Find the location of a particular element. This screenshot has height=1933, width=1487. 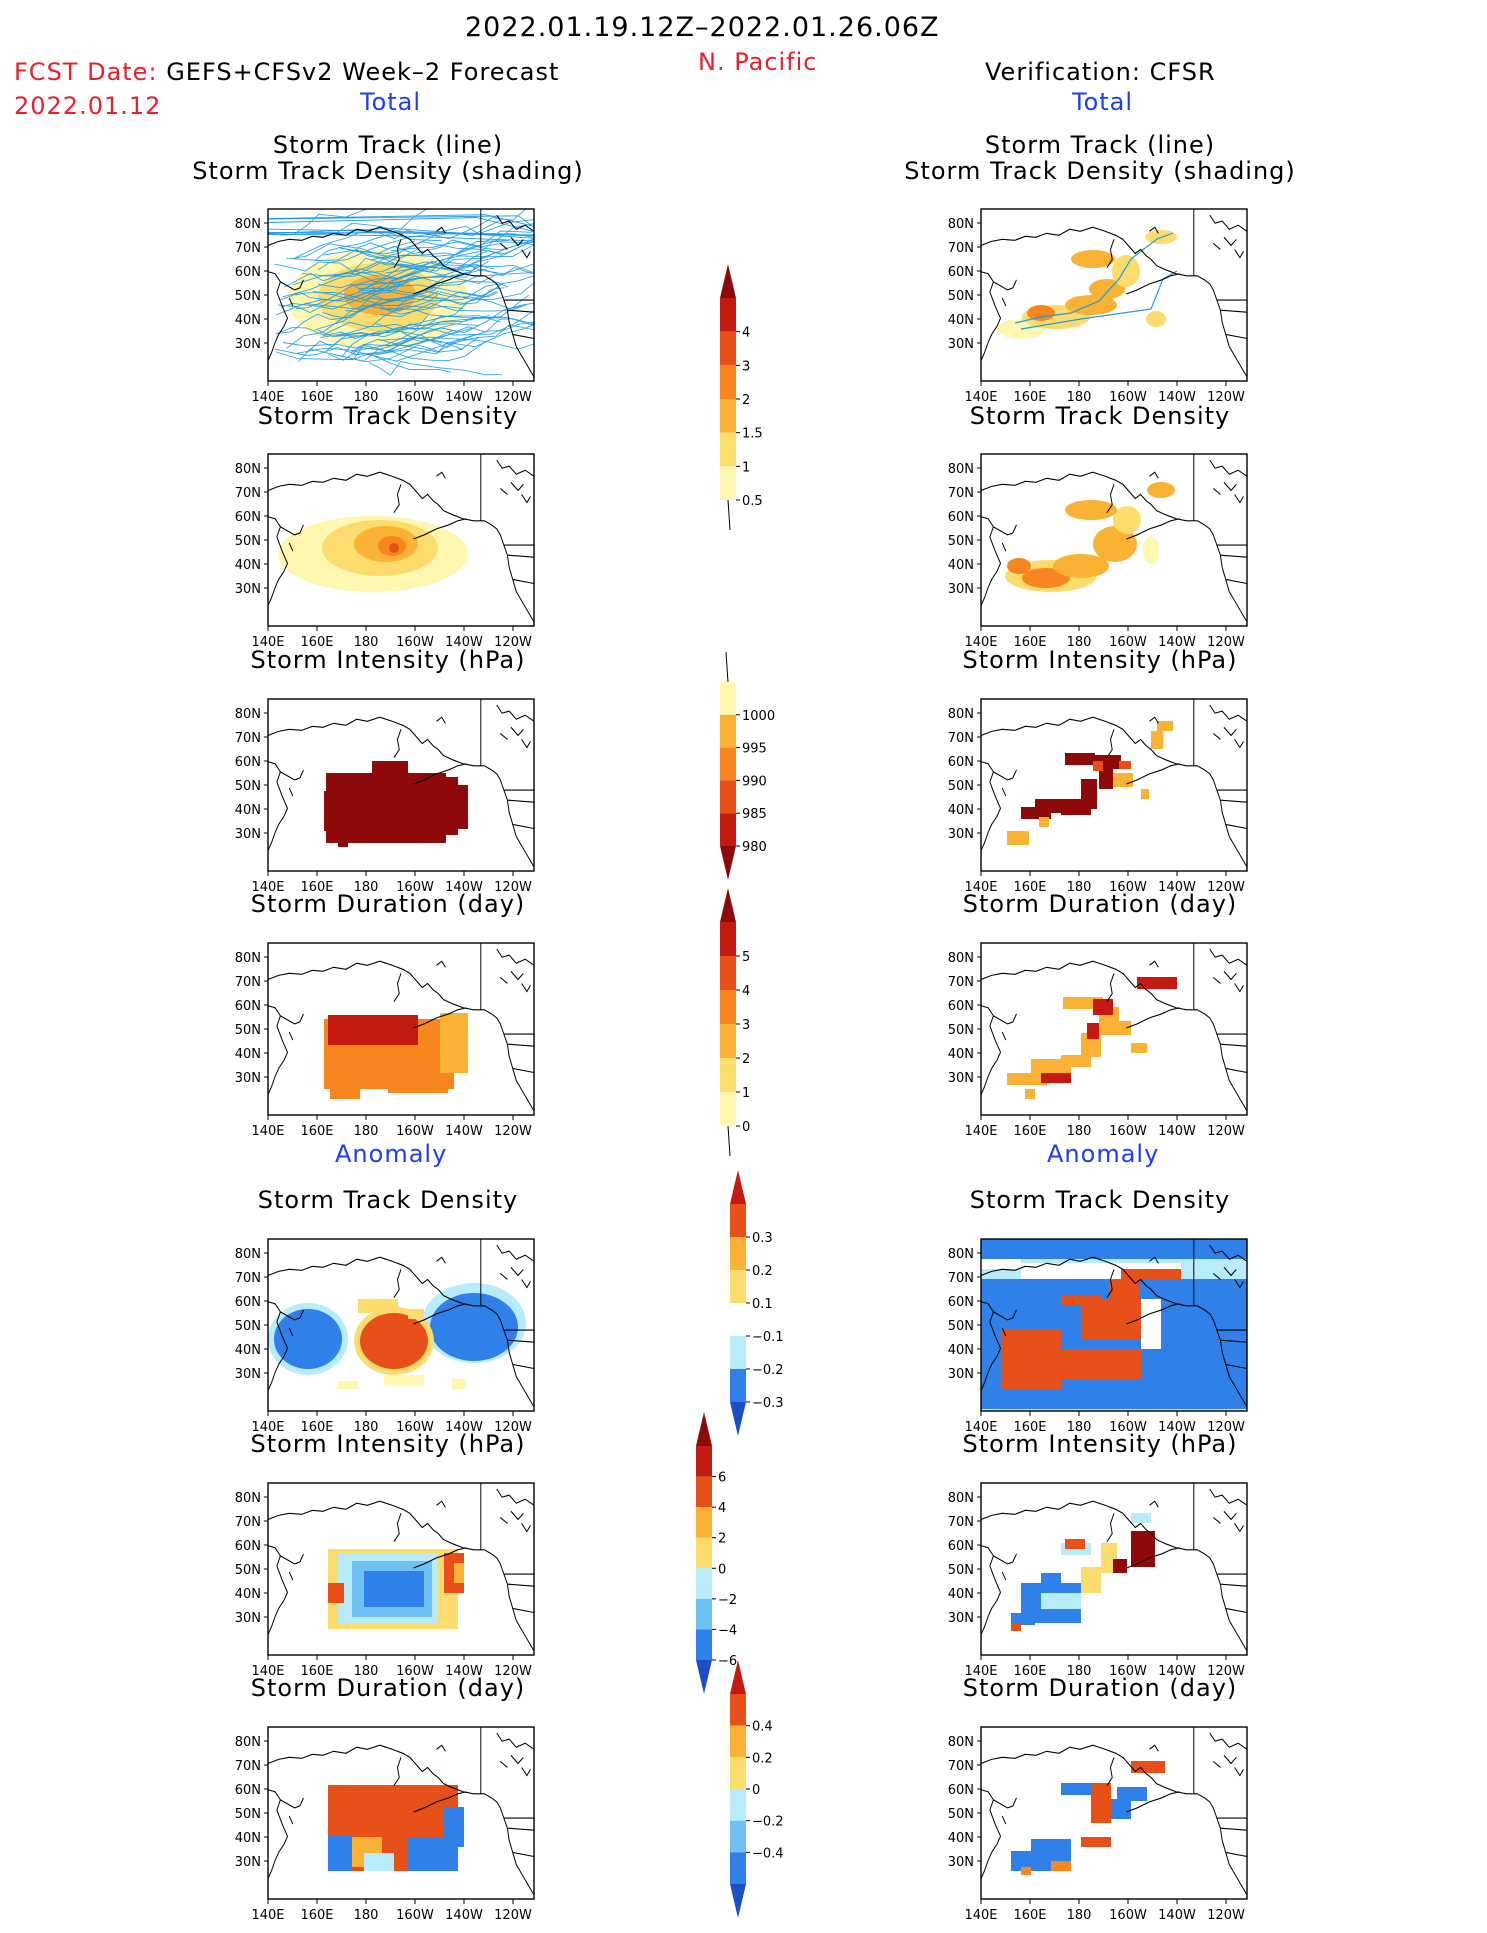

l-track-title-2: Storm Track Density (shading) is located at coordinates (388, 171).